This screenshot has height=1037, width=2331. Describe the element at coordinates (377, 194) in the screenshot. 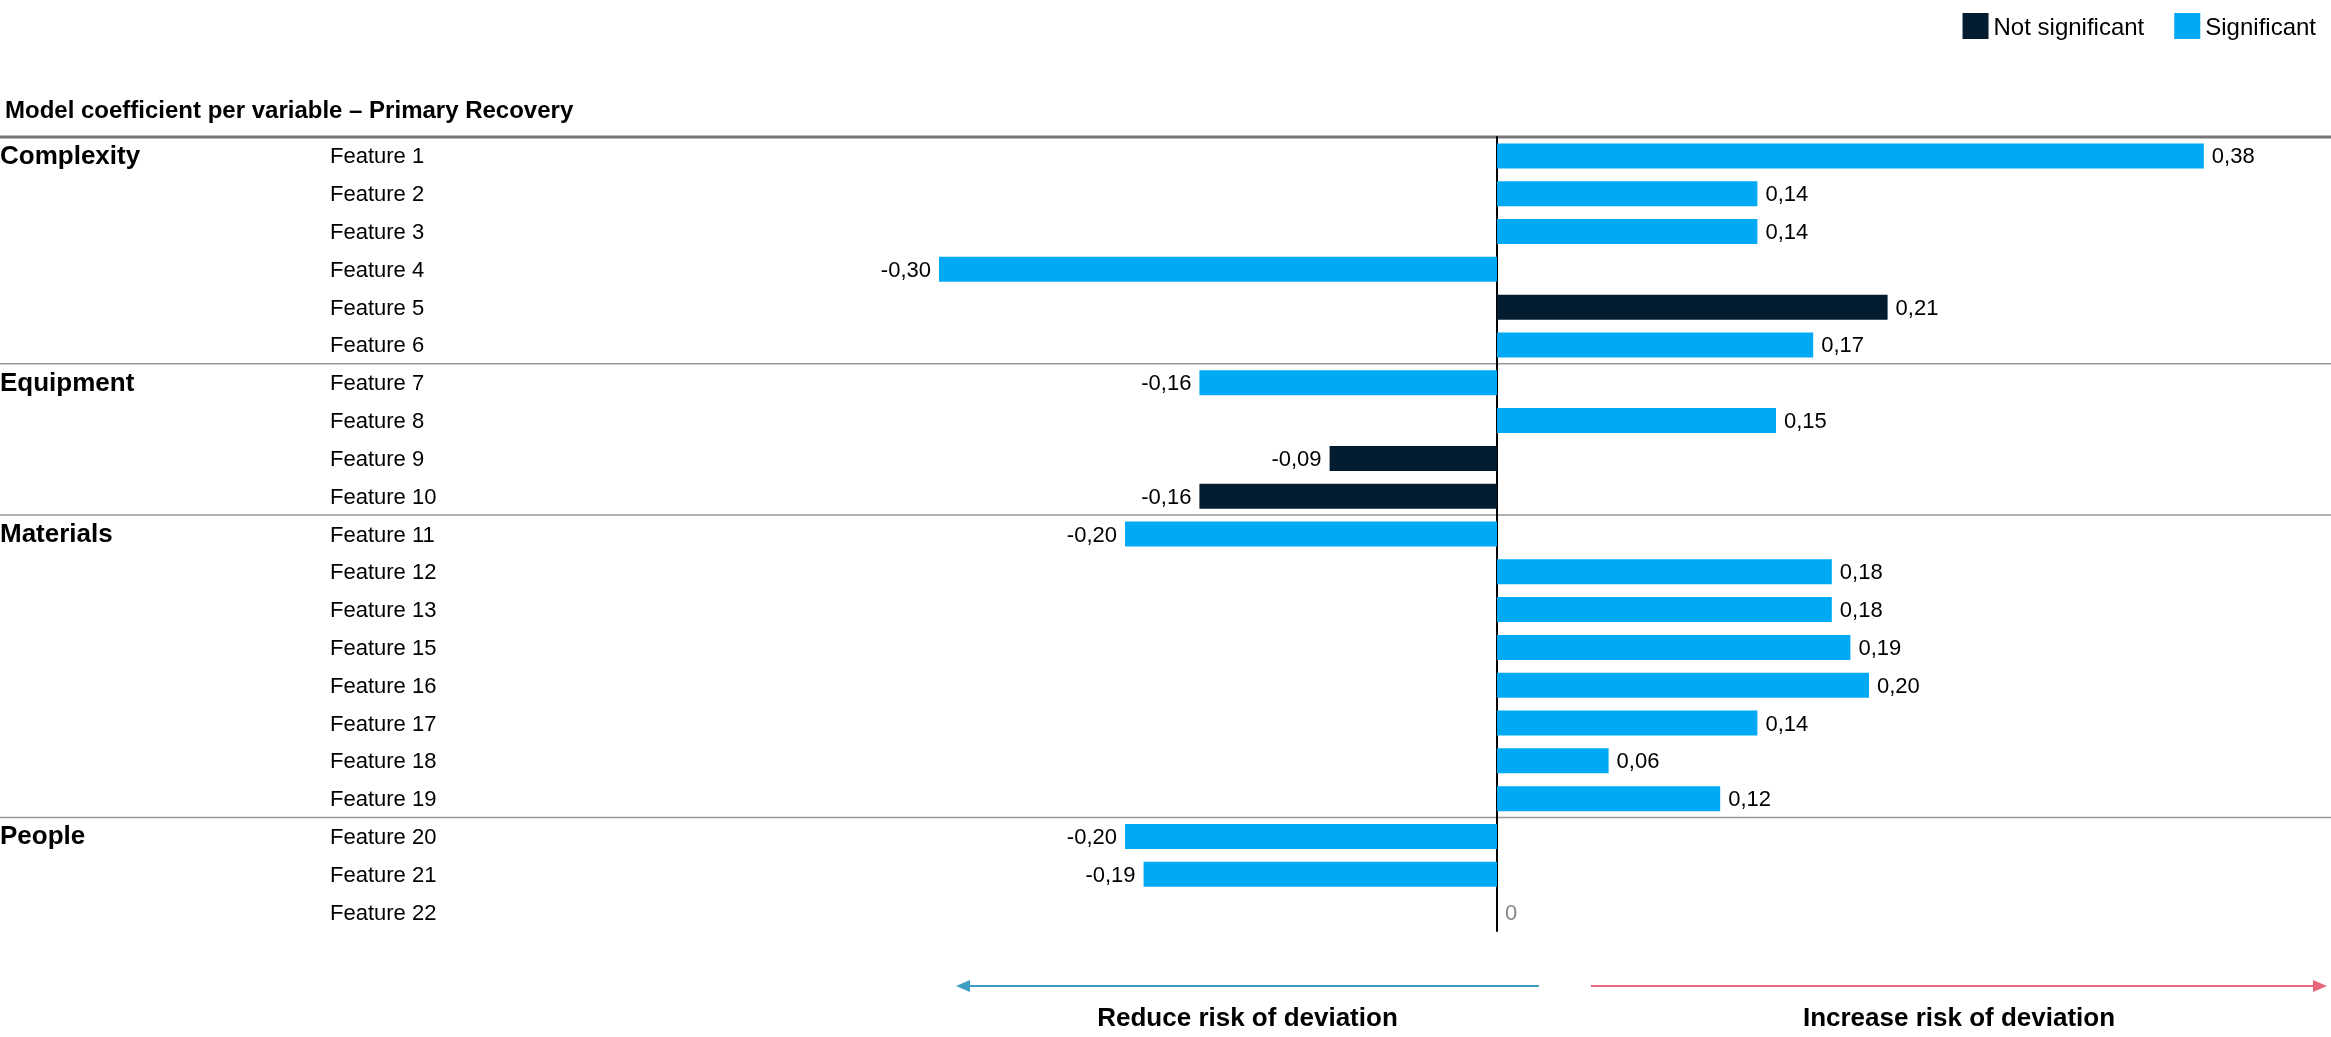

I see `y-tick-label: Feature 2` at that location.